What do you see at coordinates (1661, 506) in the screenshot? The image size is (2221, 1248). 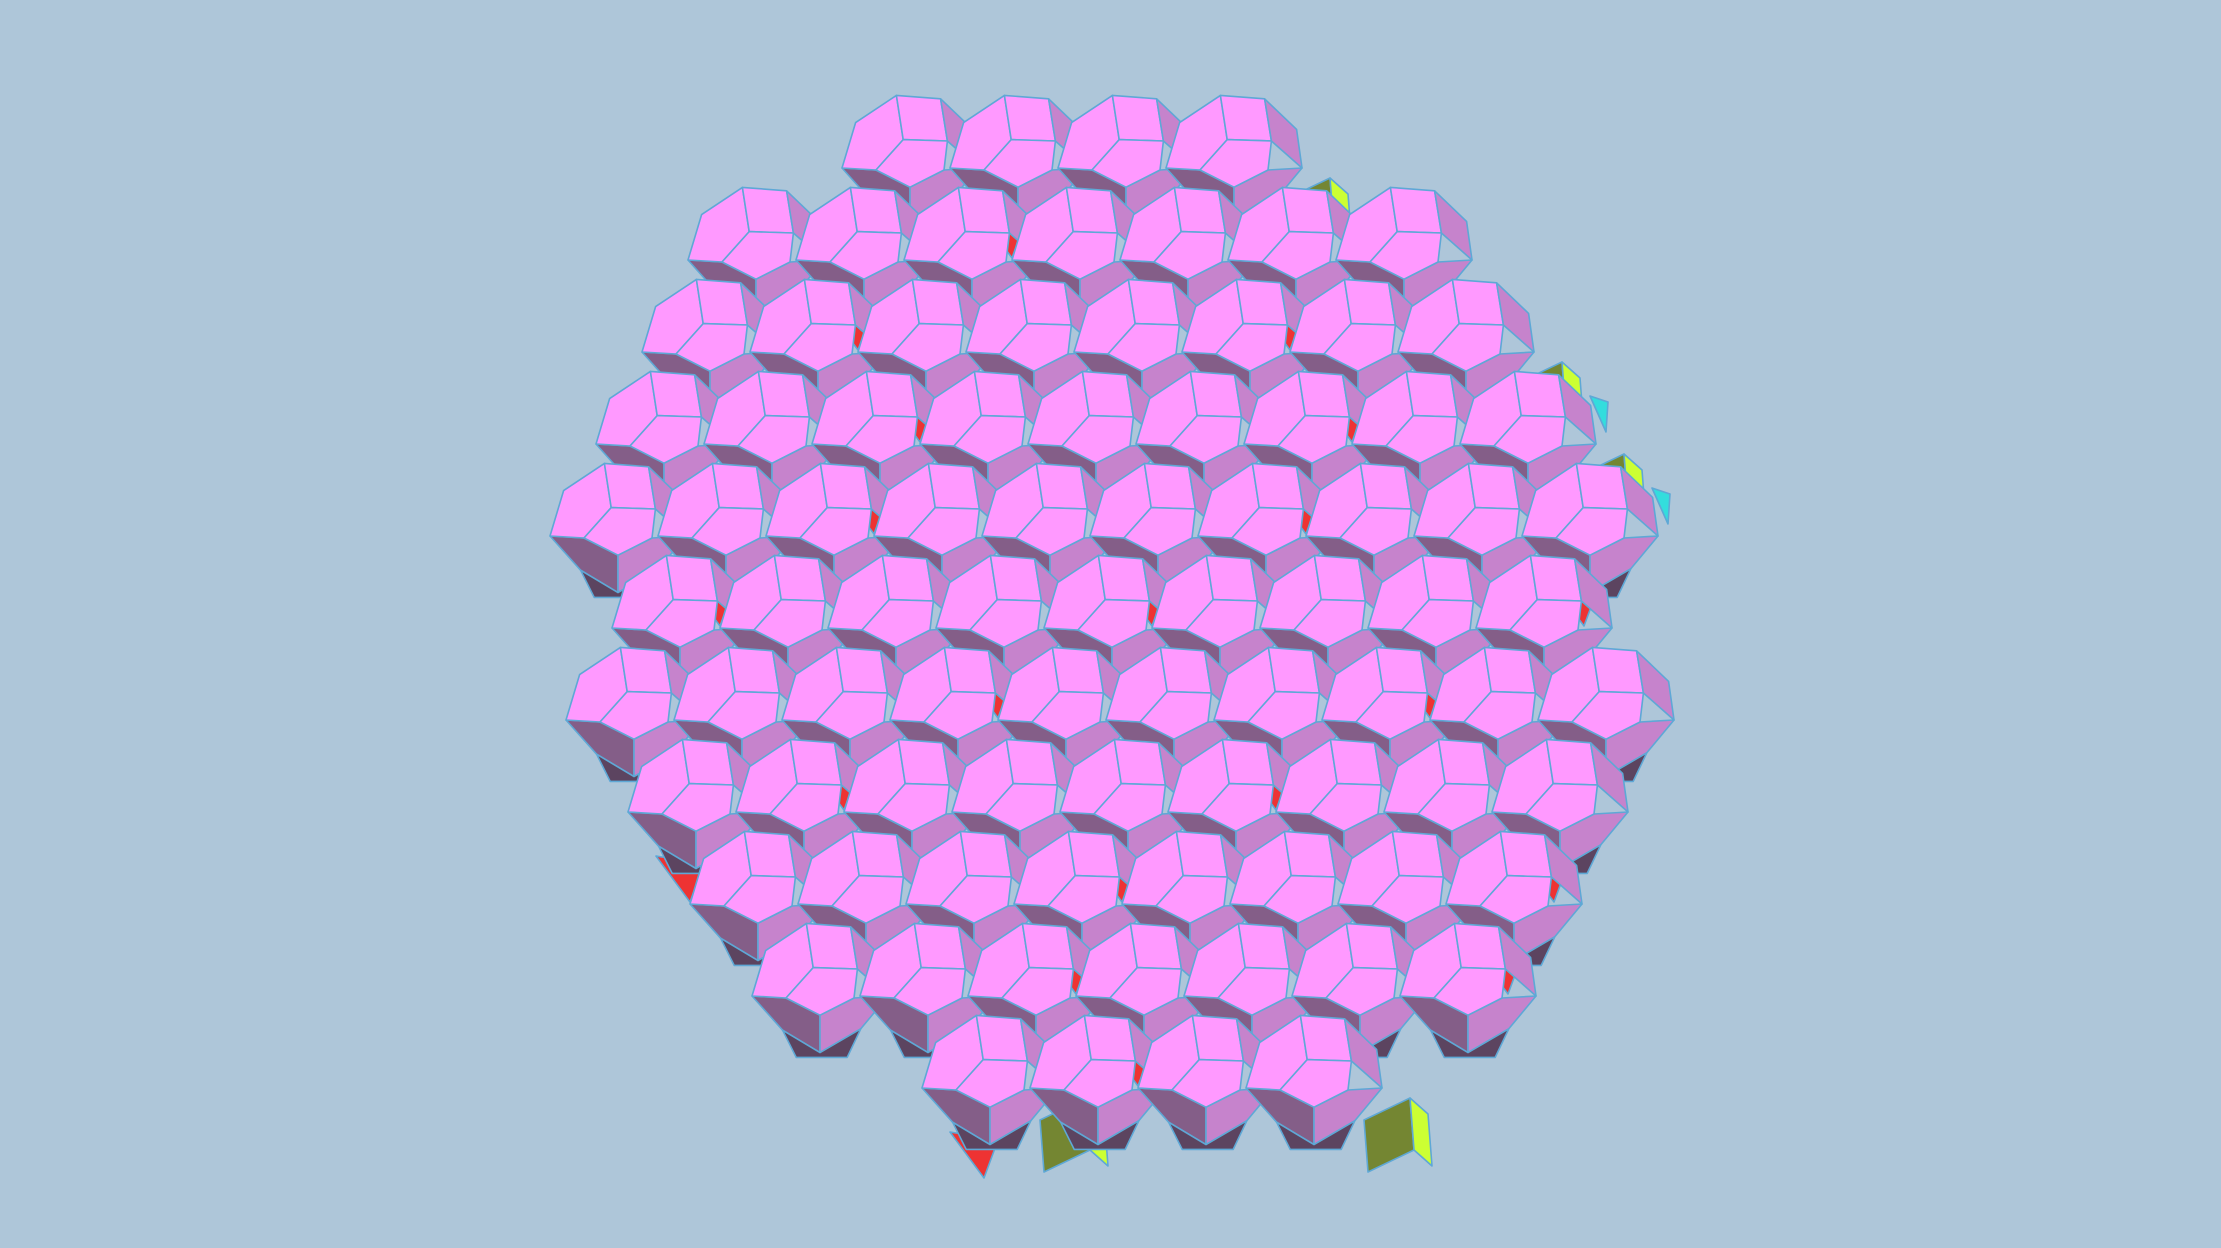 I see `cyan-triangle-face` at bounding box center [1661, 506].